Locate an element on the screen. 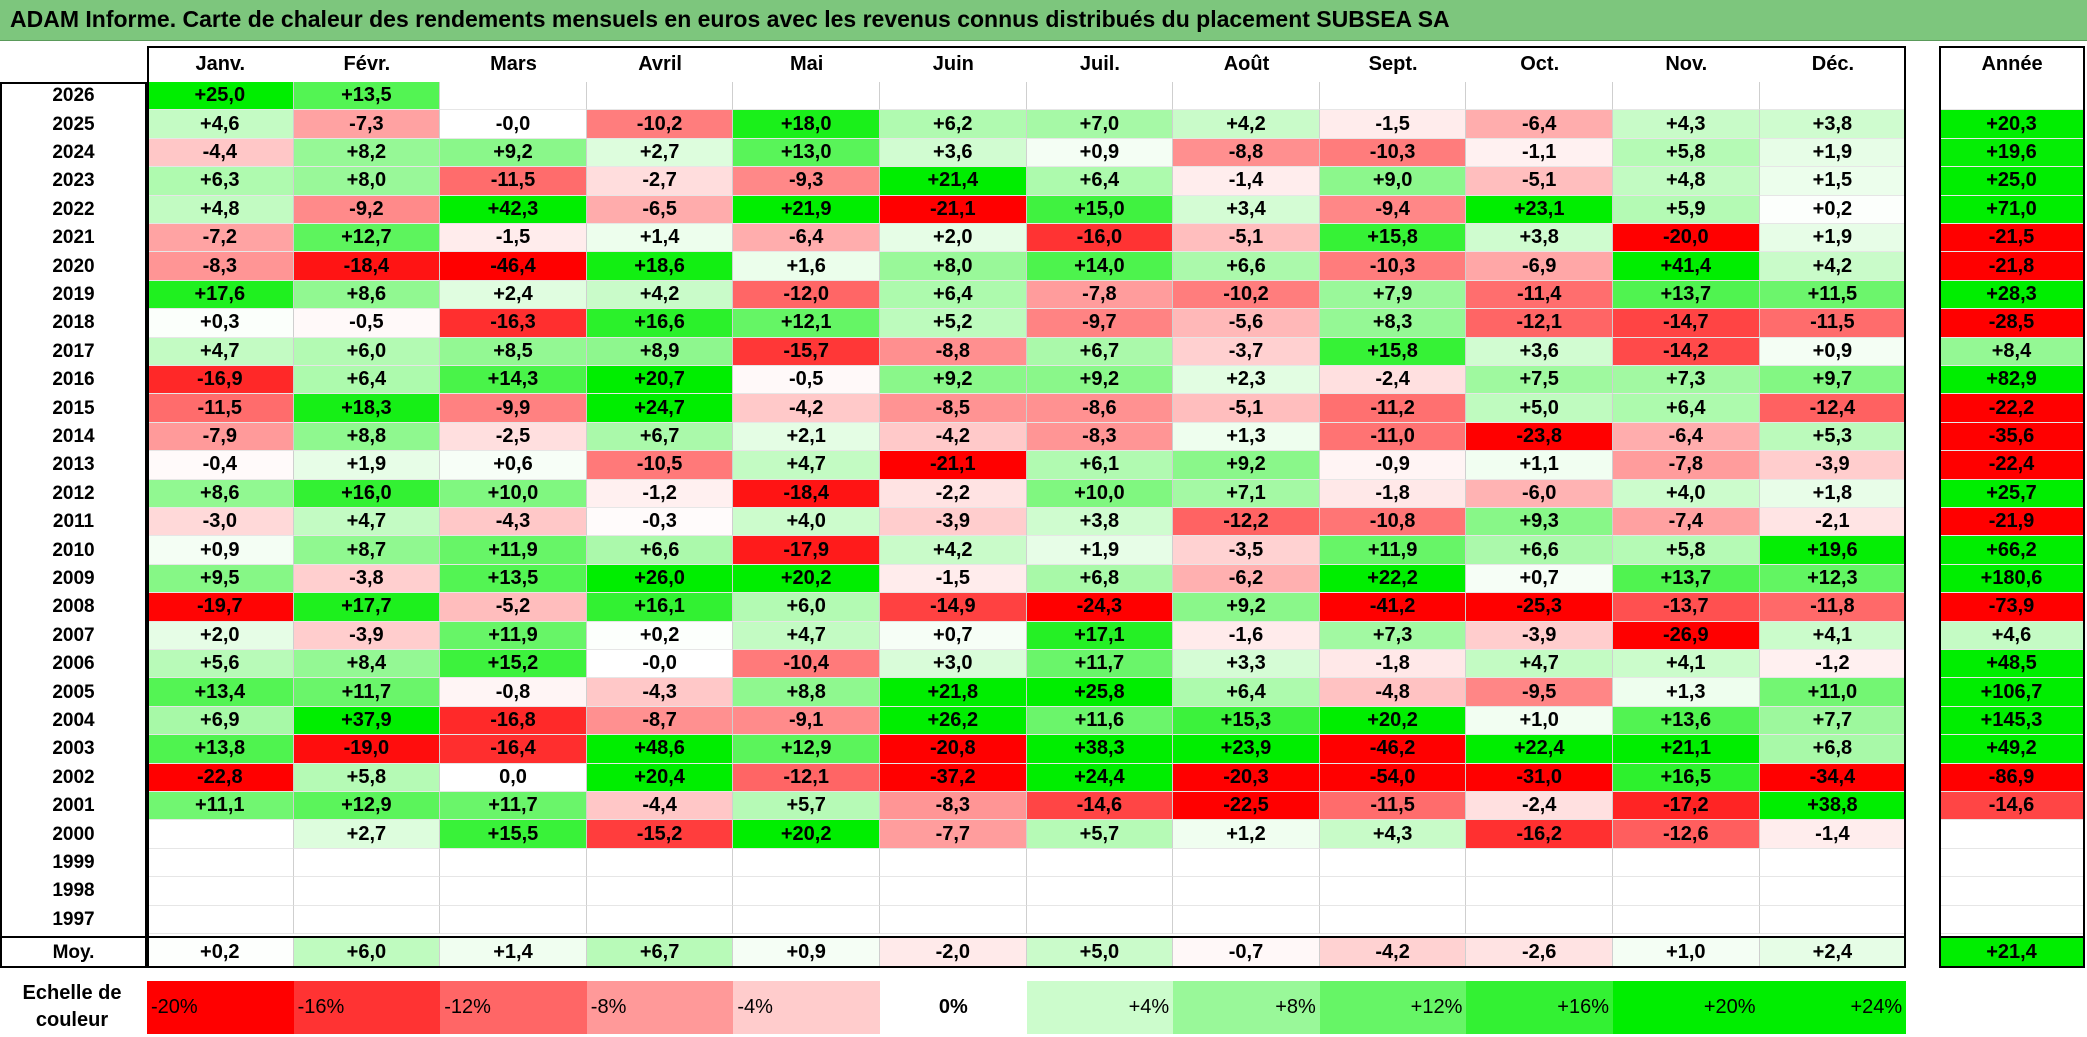  heatmap-cell: -14,9 is located at coordinates (953, 607).